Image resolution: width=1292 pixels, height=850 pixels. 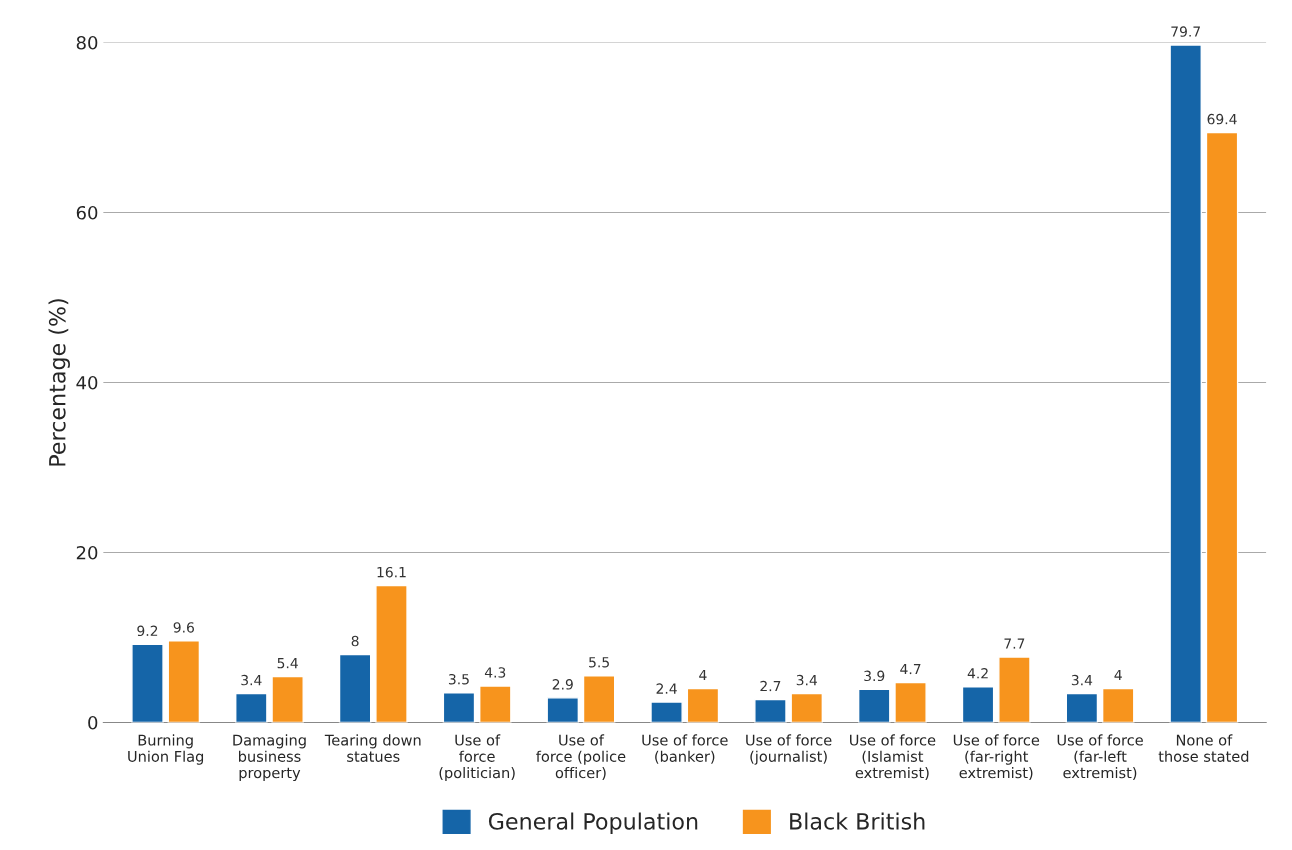 I want to click on legend-label: Black British, so click(x=857, y=821).